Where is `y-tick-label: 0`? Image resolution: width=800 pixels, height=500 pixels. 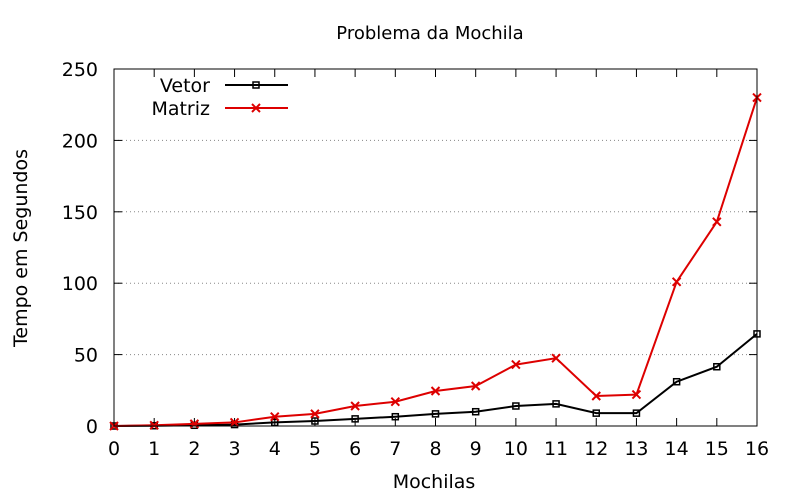
y-tick-label: 0 is located at coordinates (92, 427).